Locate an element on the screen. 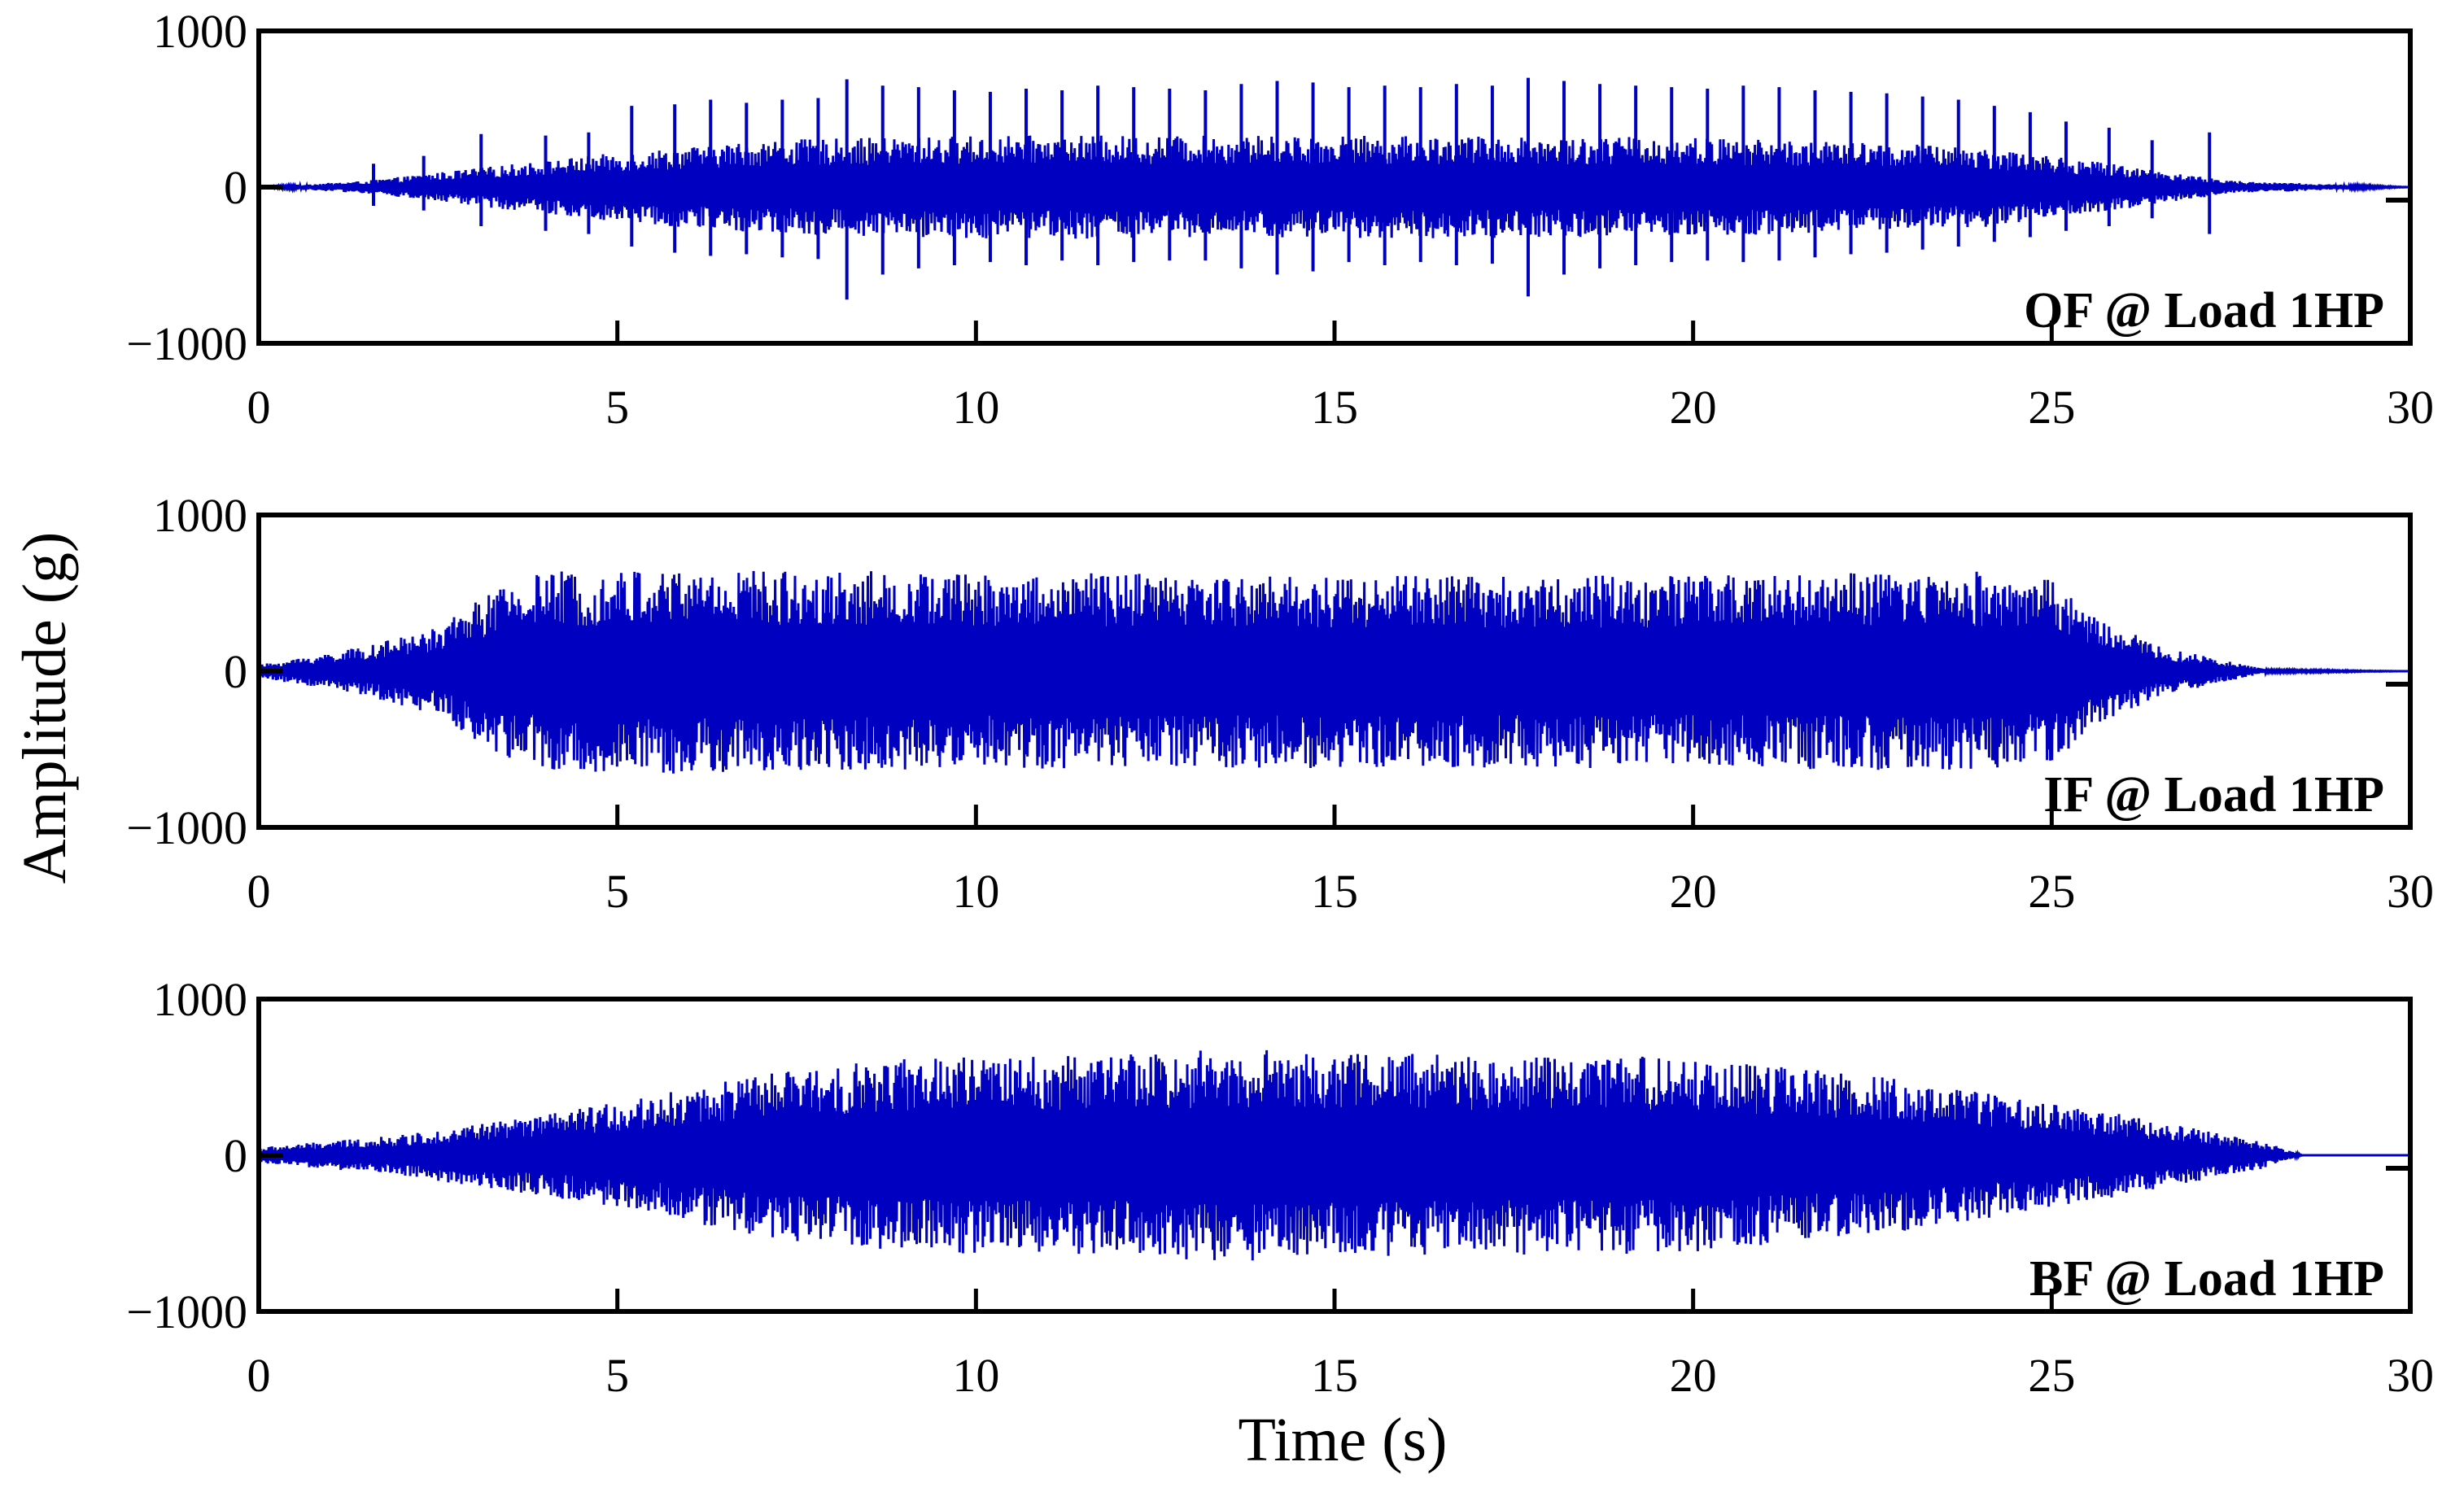 This screenshot has height=1488, width=2464. panel-annotation: IF @ Load 1HP is located at coordinates (2213, 795).